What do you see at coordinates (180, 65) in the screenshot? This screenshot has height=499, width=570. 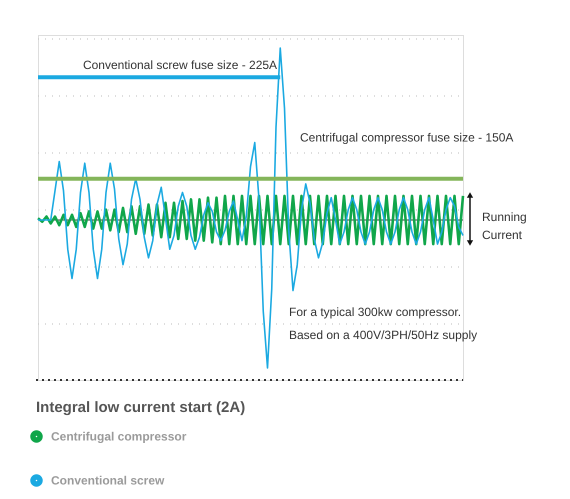 I see `ref-line-label: Conventional screw fuse size - 225A` at bounding box center [180, 65].